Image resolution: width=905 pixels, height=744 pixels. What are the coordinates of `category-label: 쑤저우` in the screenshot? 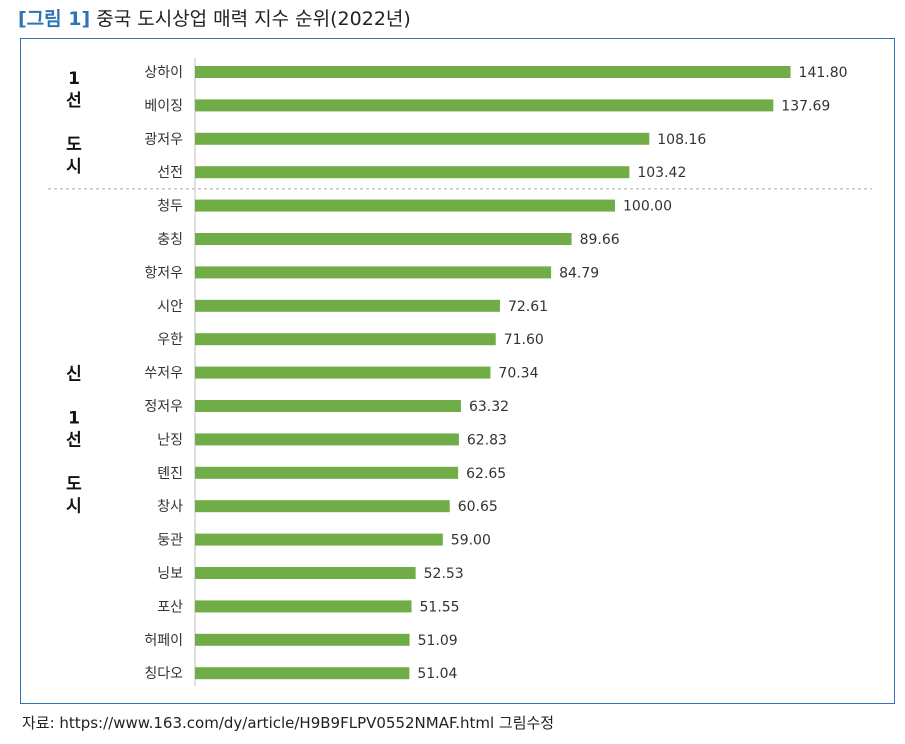 It's located at (163, 374).